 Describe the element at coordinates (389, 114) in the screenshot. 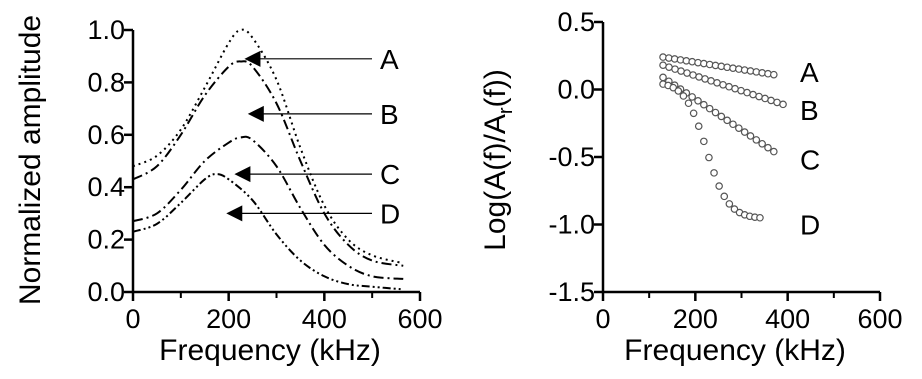

I see `curve-label-b: B` at that location.